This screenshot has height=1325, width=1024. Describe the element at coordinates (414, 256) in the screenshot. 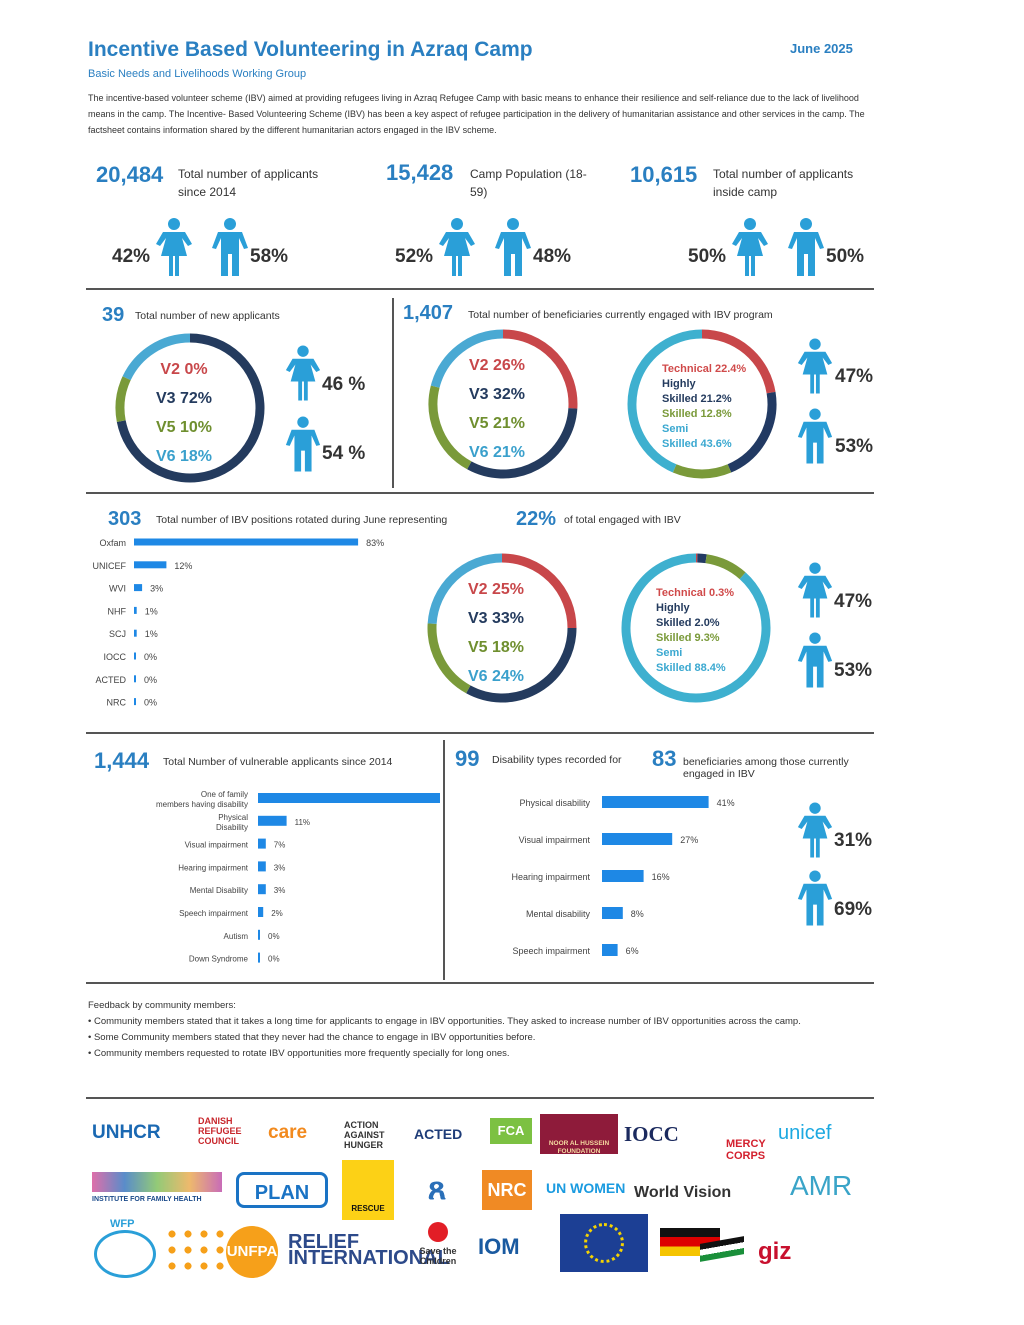

I see `female-pct: 52%` at that location.